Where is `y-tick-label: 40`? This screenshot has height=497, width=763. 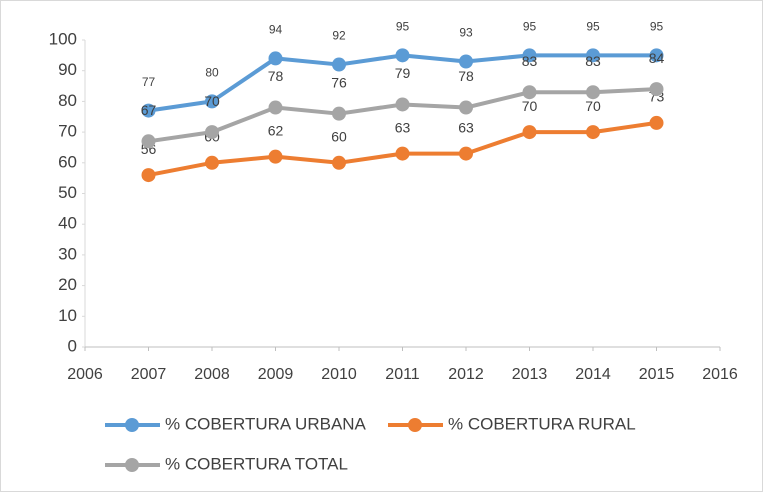
y-tick-label: 40 is located at coordinates (67, 223).